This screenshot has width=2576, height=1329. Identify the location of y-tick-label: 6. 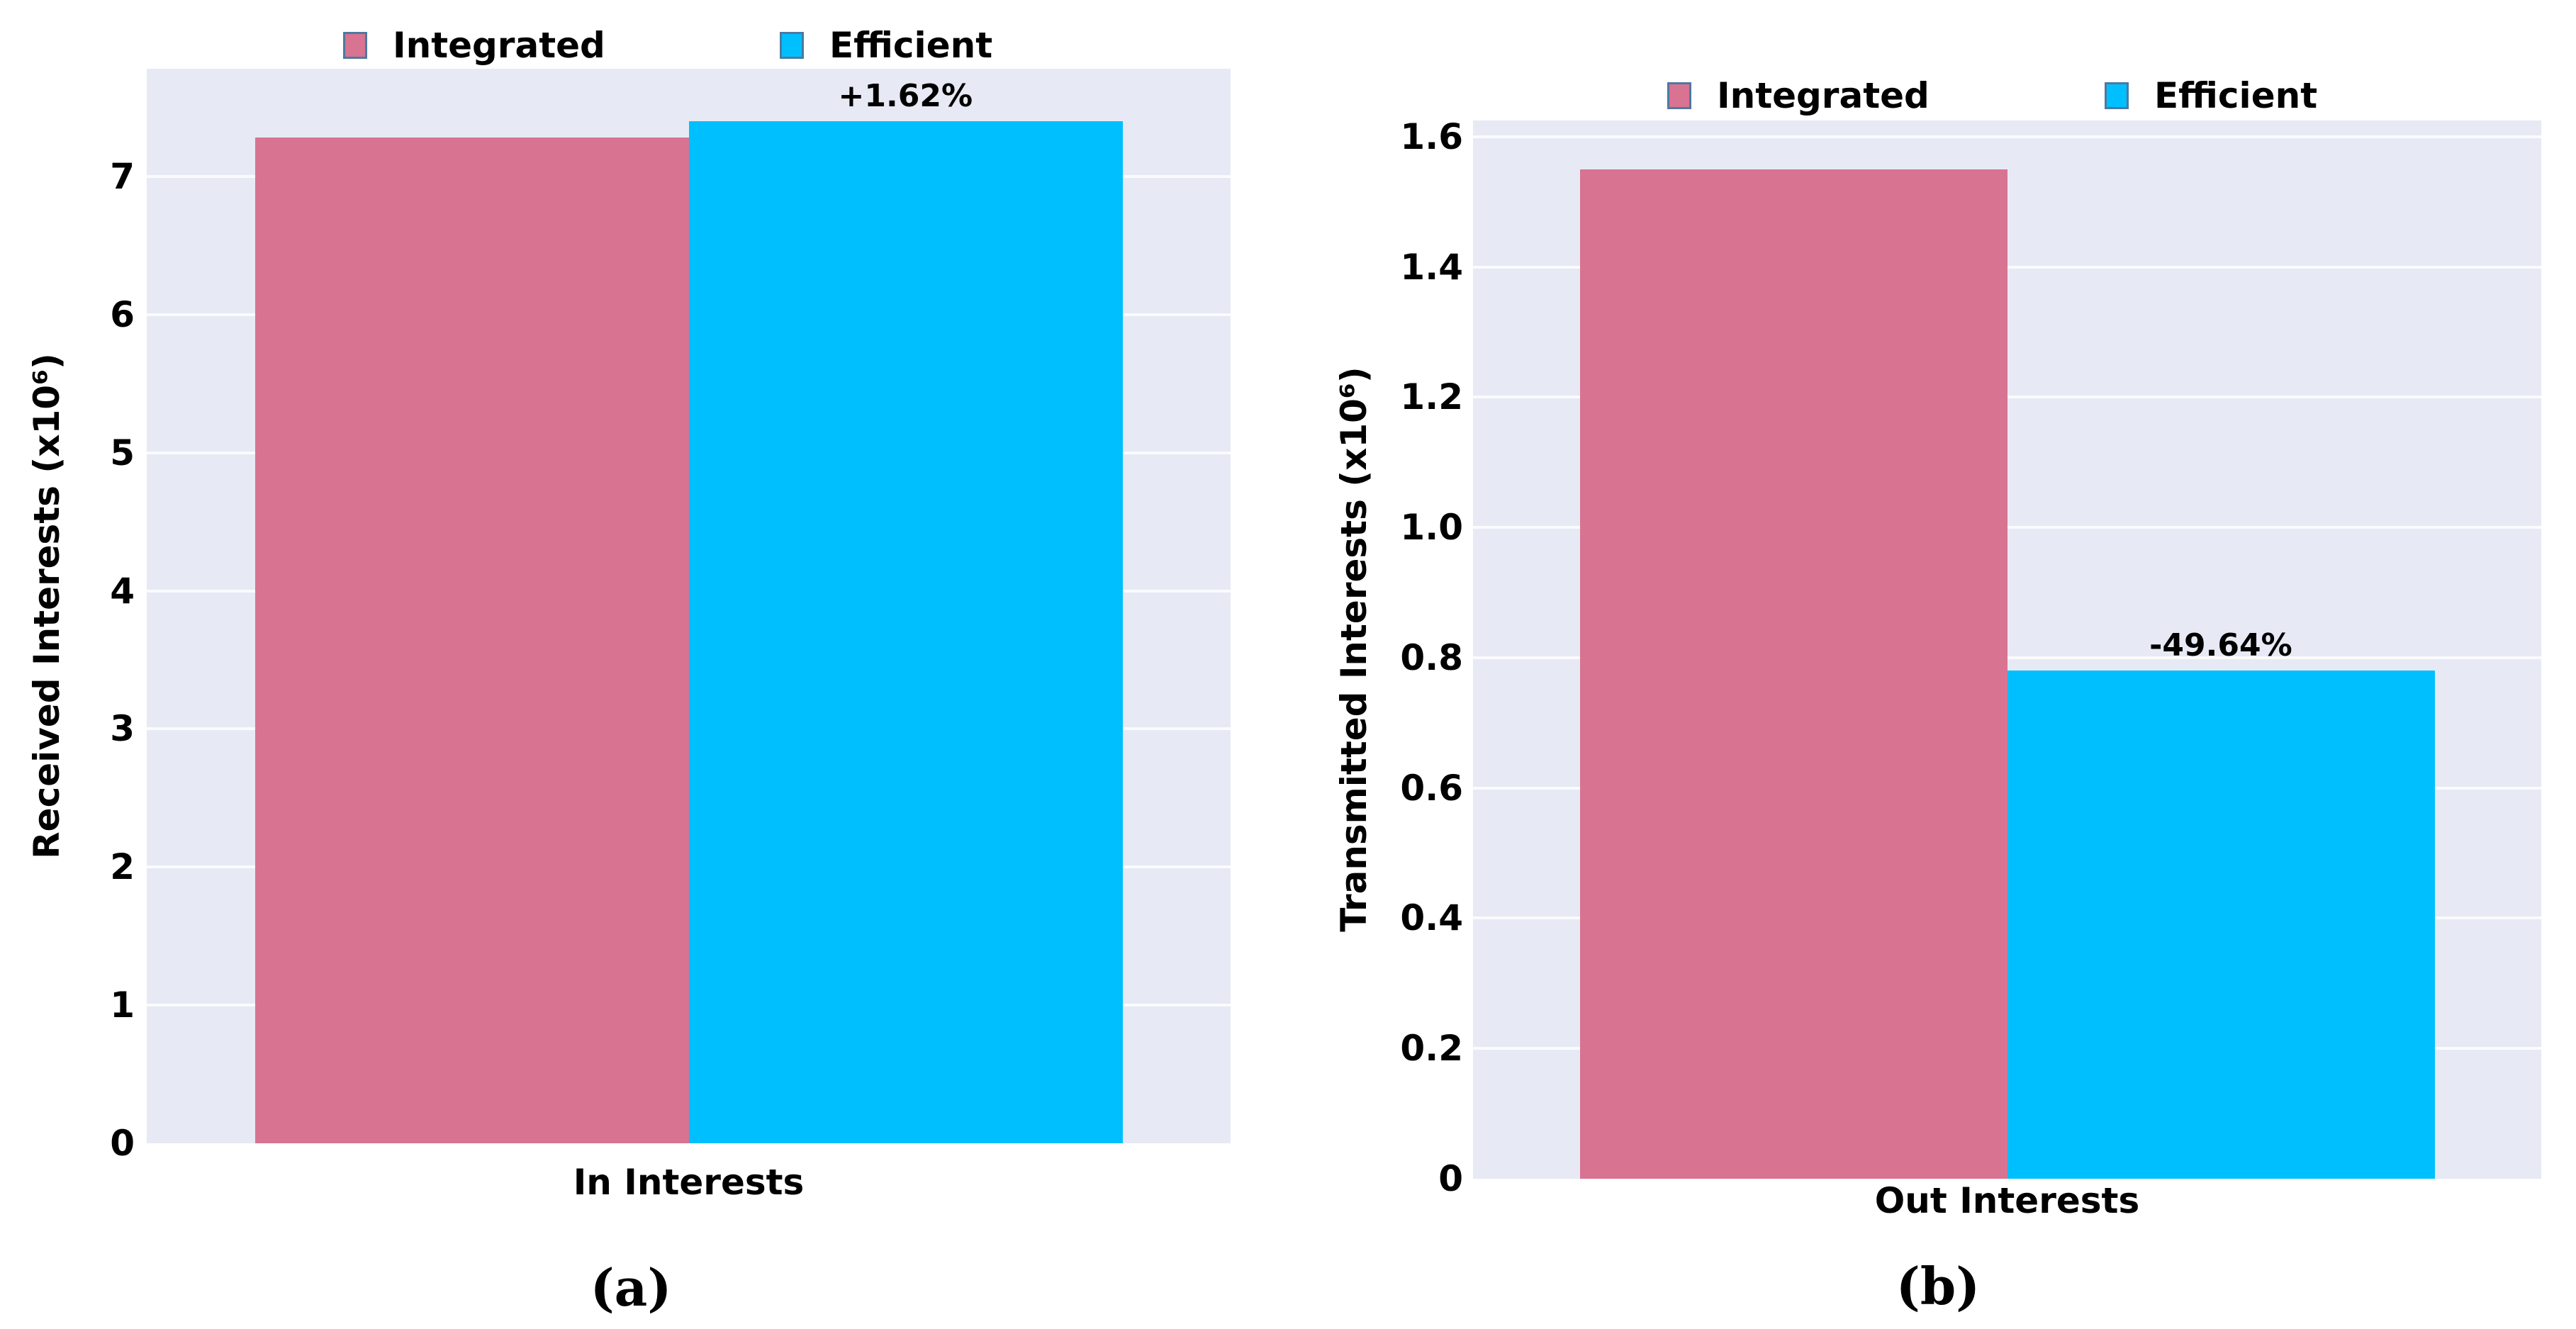
(122, 314).